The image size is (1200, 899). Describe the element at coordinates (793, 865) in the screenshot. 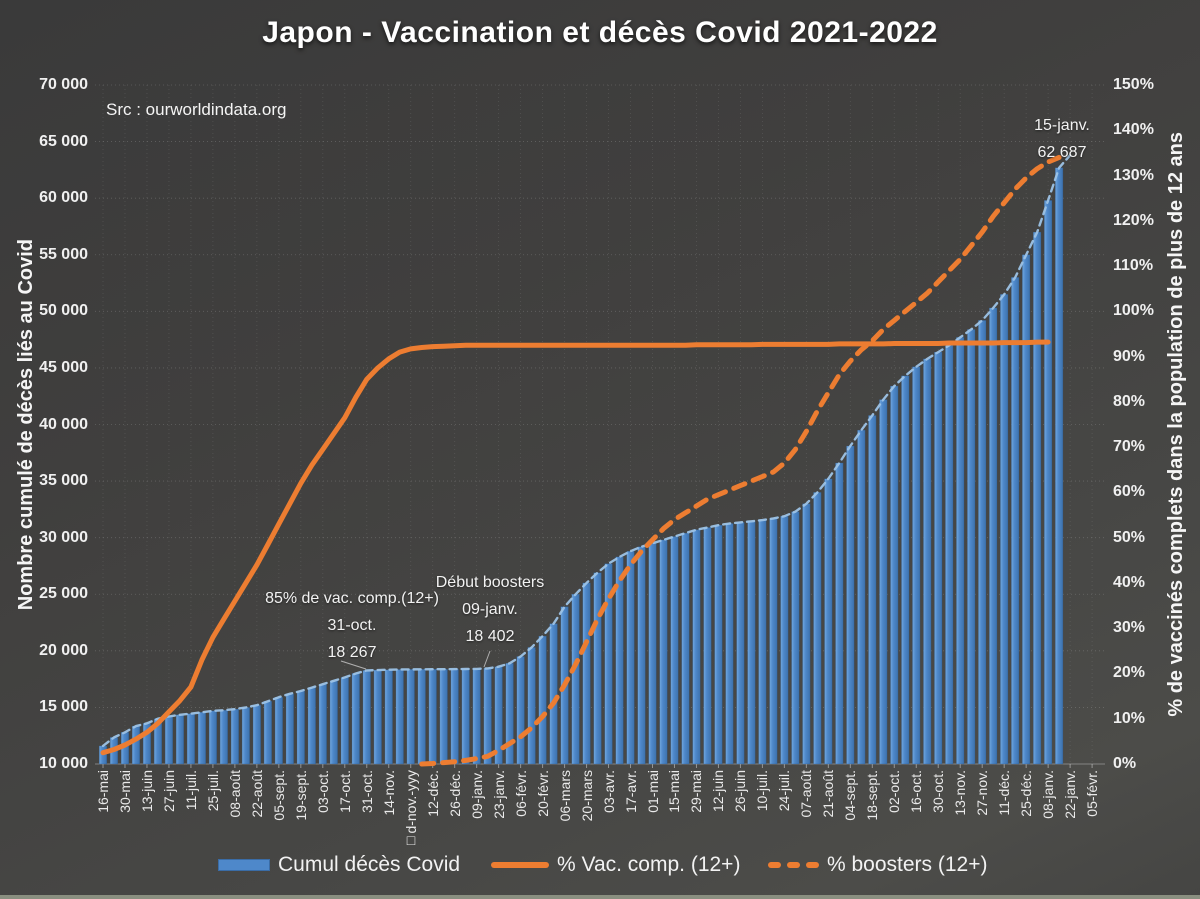

I see `legend-dashed-line-swatch` at that location.